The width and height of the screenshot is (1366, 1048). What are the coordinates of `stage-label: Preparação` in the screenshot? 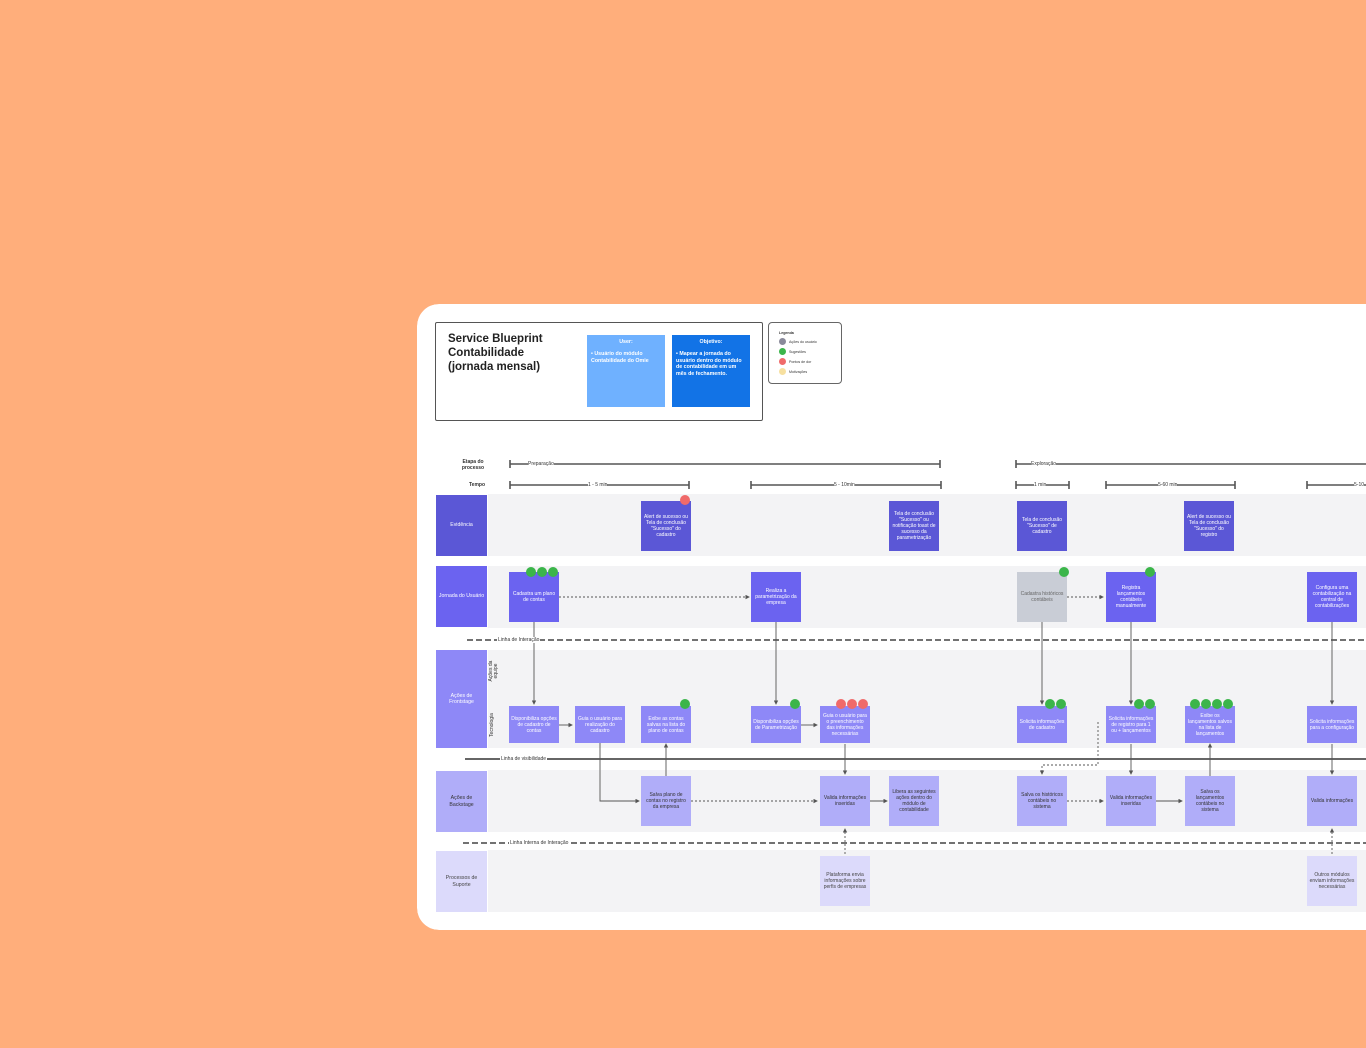 It's located at (541, 464).